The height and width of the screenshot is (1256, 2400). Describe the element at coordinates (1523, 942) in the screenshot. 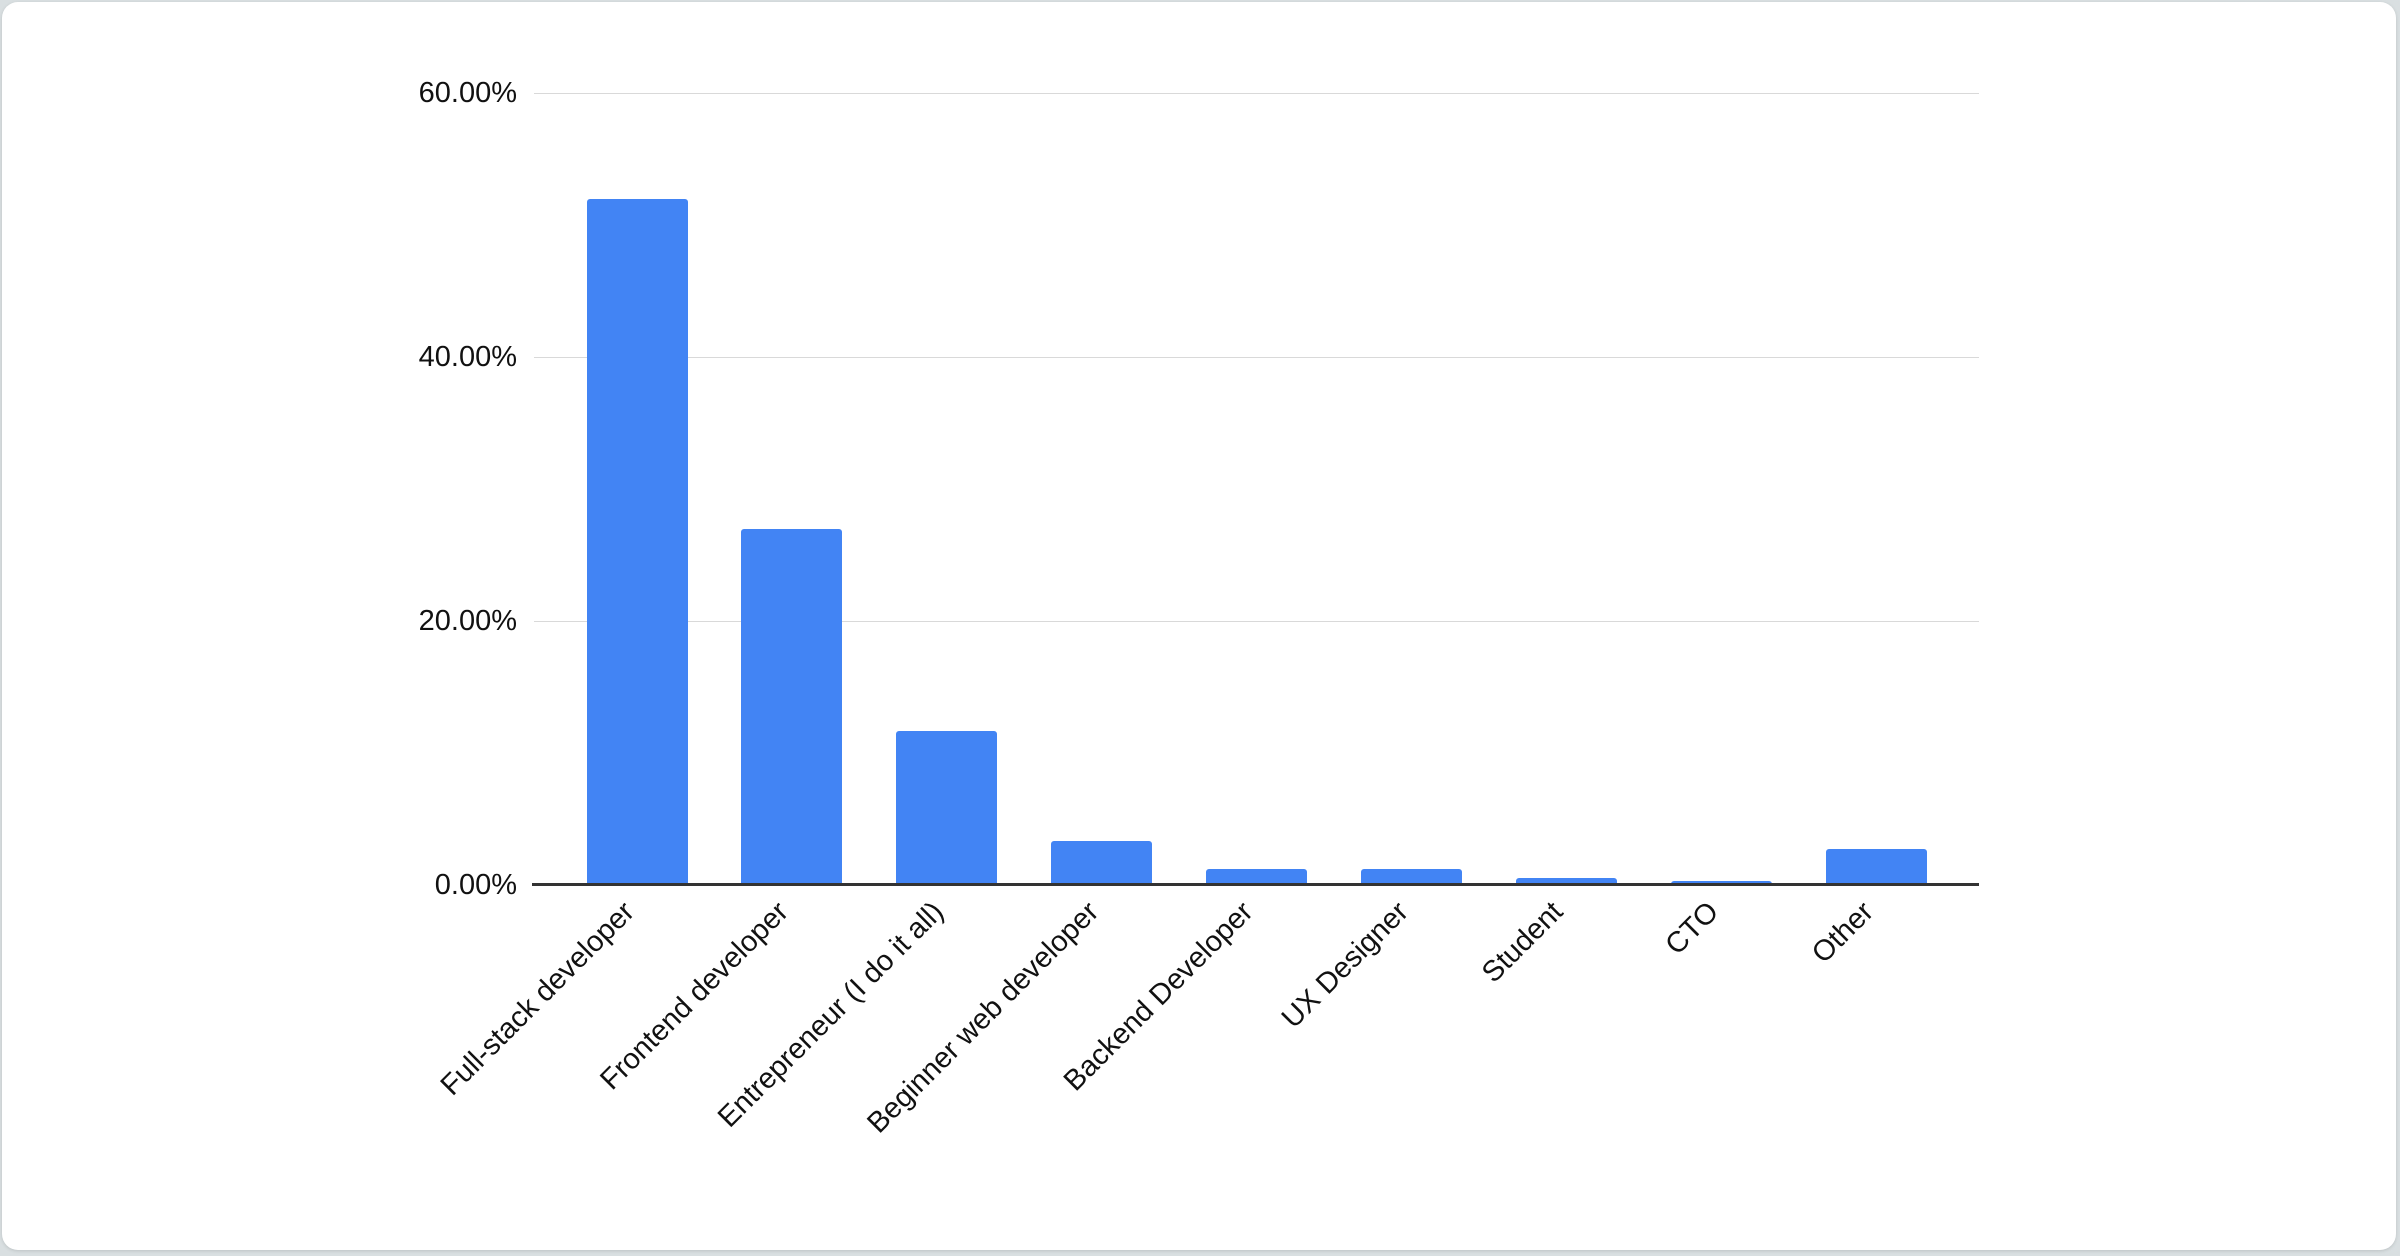

I see `x-axis-label-student: Student` at that location.